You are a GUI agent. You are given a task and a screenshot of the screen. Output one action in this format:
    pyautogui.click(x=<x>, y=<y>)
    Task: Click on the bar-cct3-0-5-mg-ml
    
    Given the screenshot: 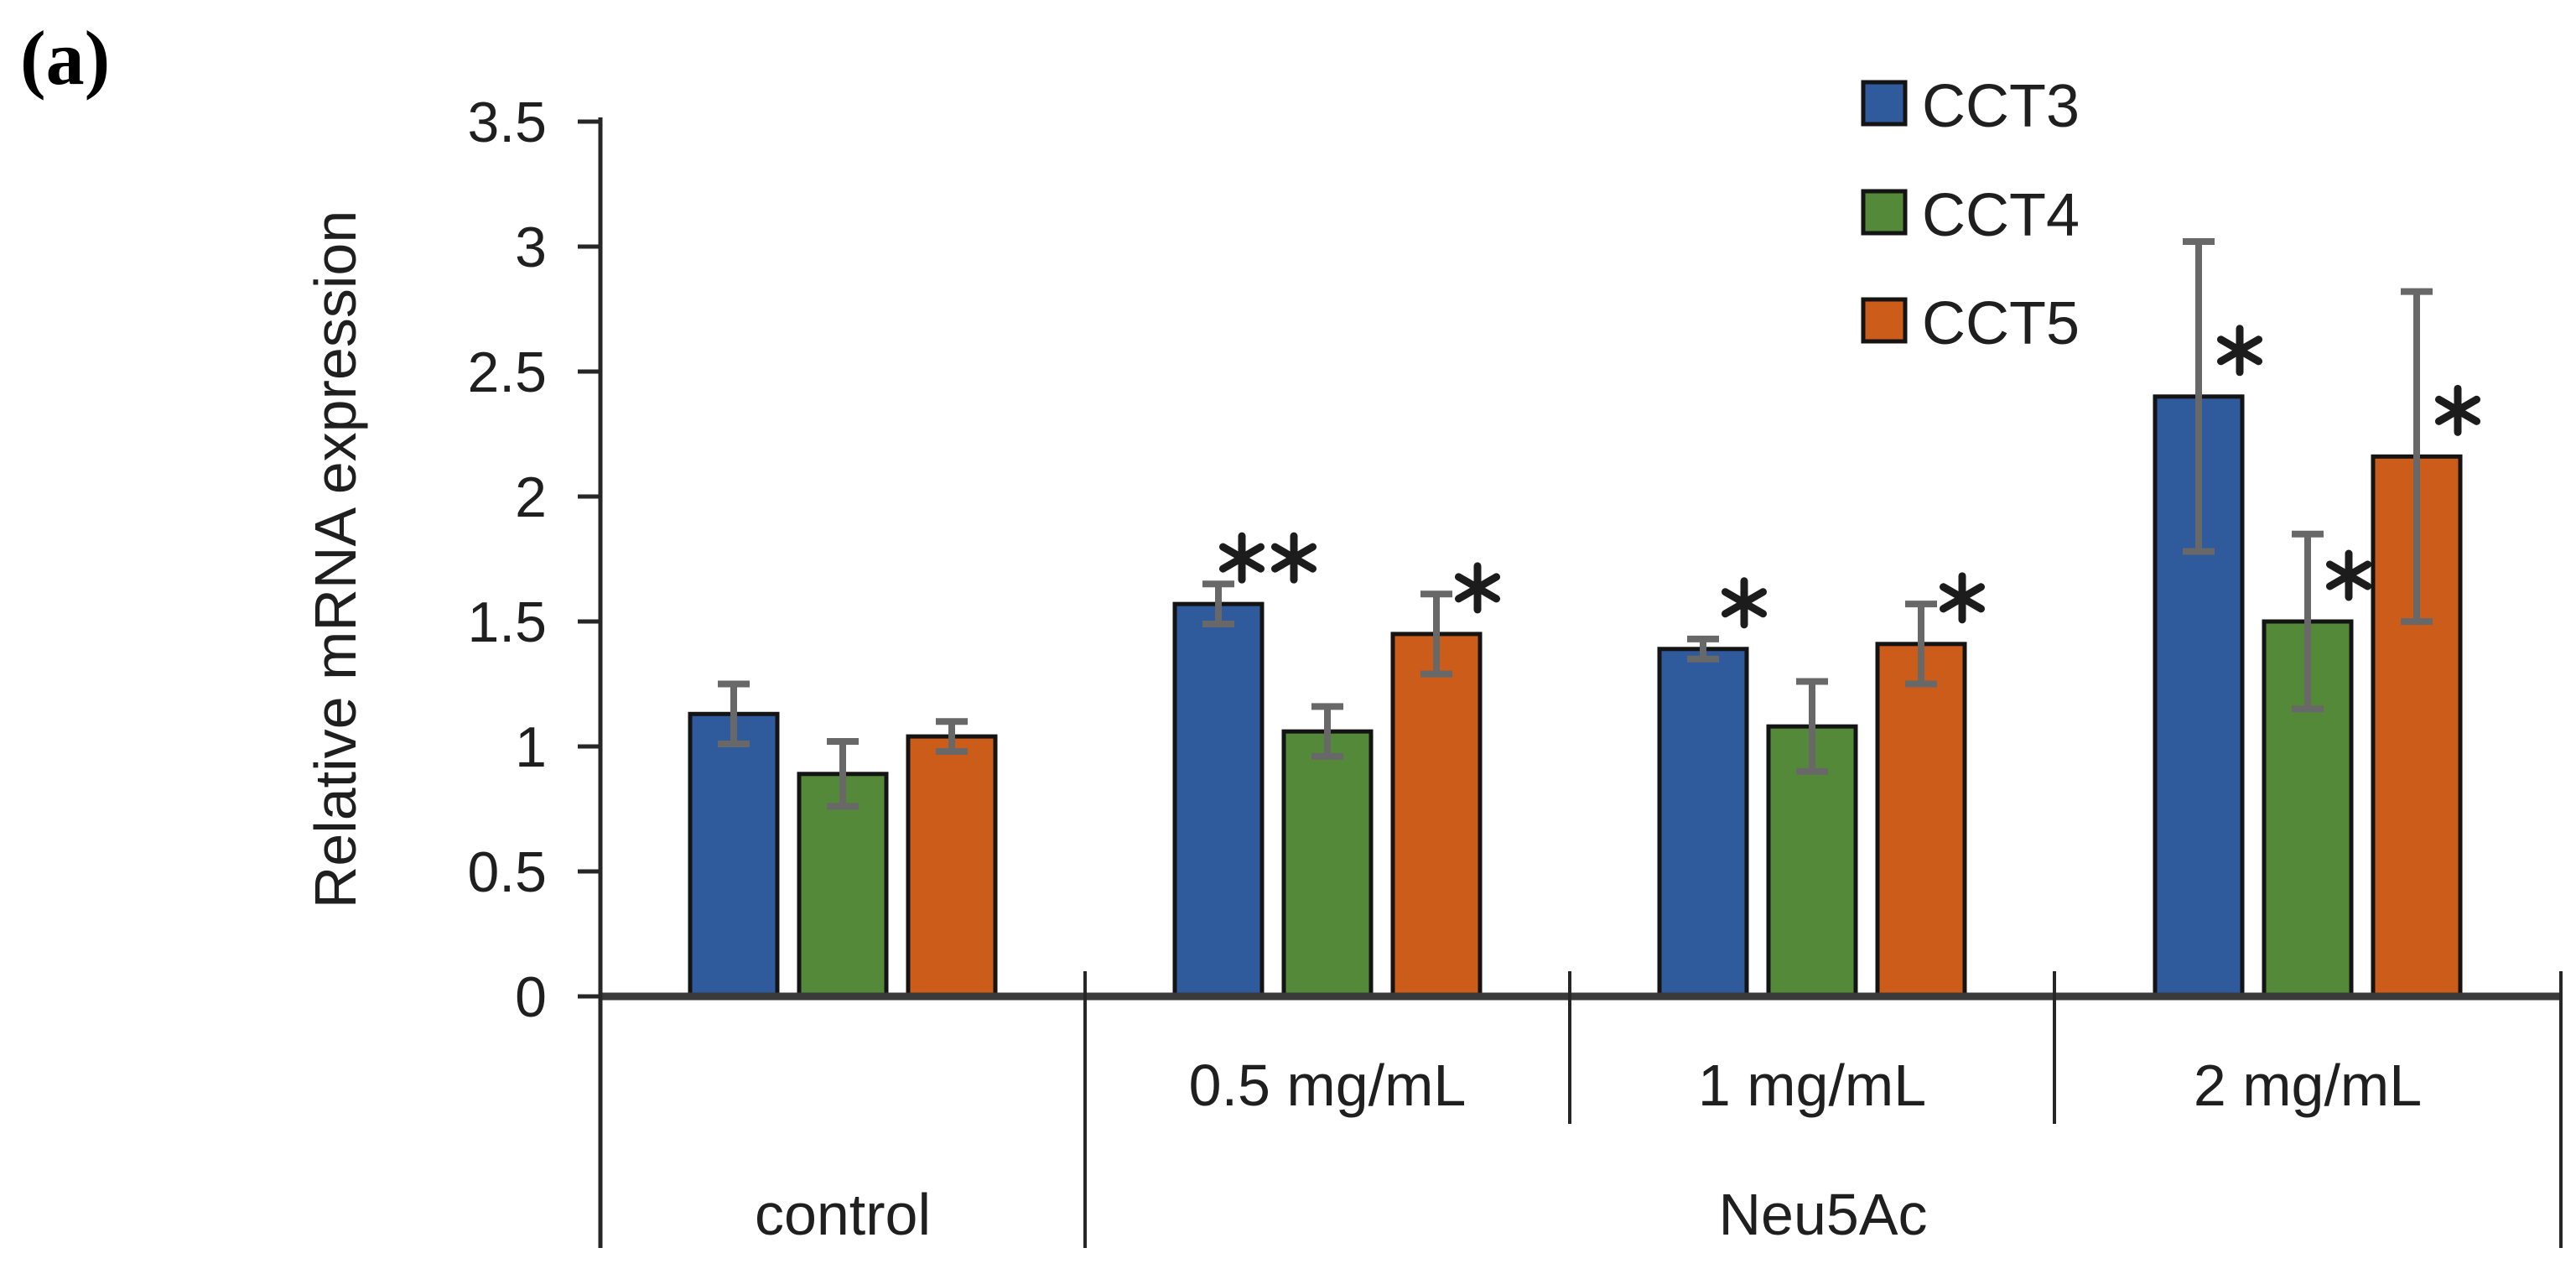 What is the action you would take?
    pyautogui.click(x=1218, y=800)
    